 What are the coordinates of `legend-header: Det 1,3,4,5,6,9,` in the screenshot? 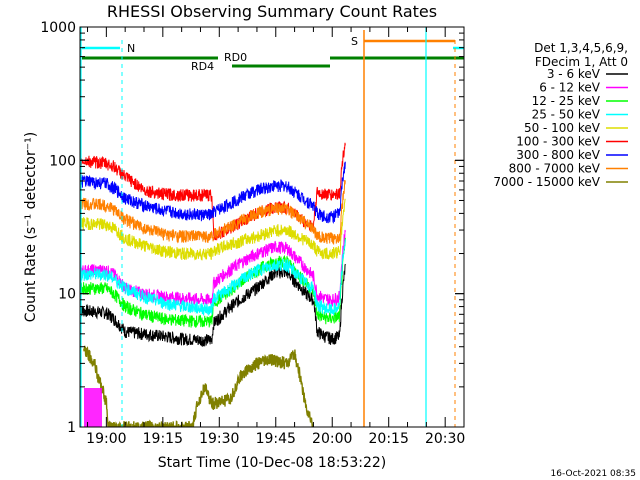 It's located at (581, 48).